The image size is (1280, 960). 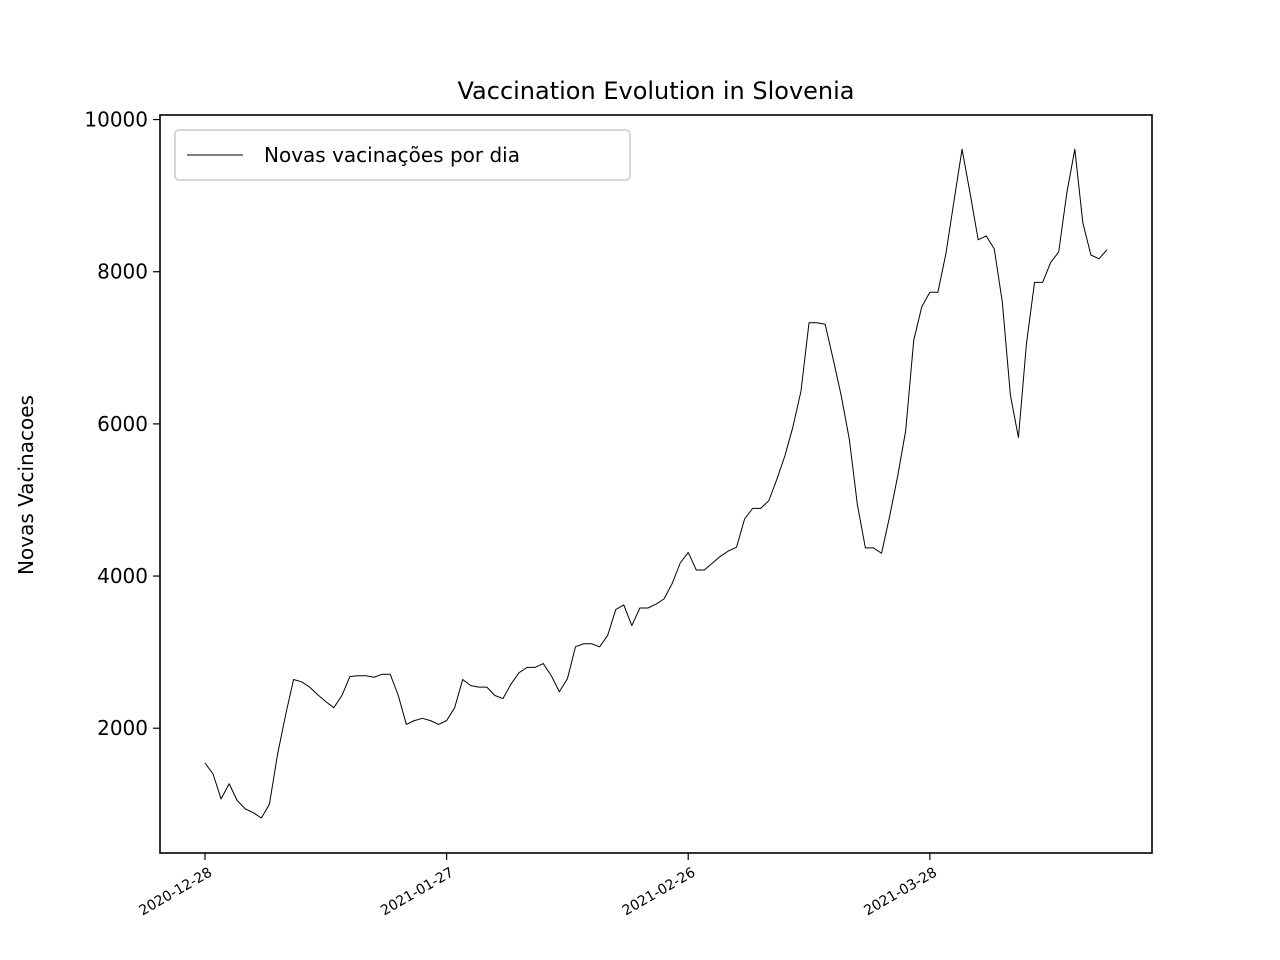 I want to click on legend-box, so click(x=402, y=155).